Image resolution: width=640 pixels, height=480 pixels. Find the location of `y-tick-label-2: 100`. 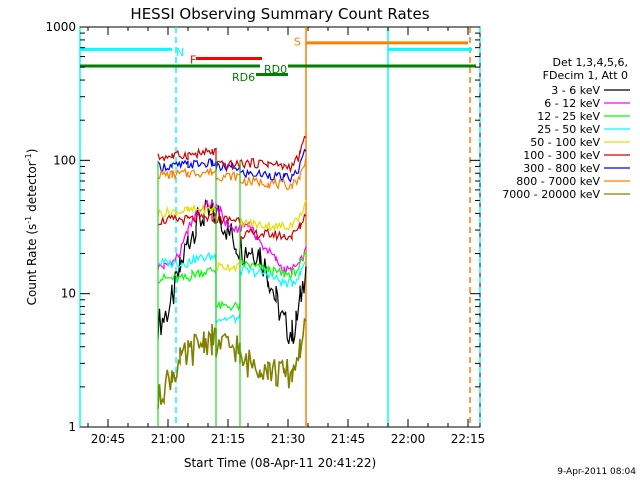

y-tick-label-2: 100 is located at coordinates (64, 160).